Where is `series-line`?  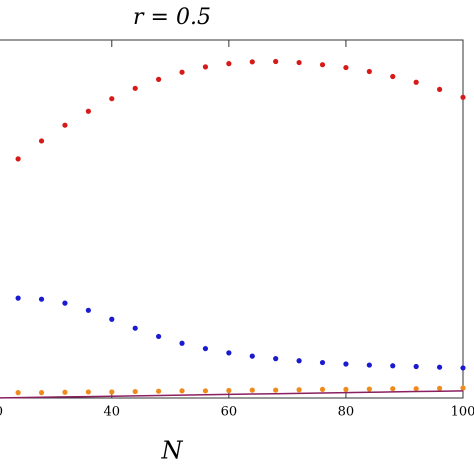
series-line is located at coordinates (232, 394).